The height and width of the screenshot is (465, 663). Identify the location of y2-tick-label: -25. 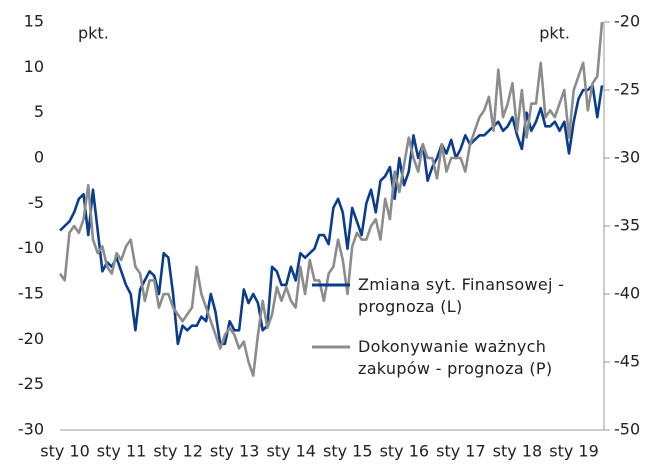
(627, 89).